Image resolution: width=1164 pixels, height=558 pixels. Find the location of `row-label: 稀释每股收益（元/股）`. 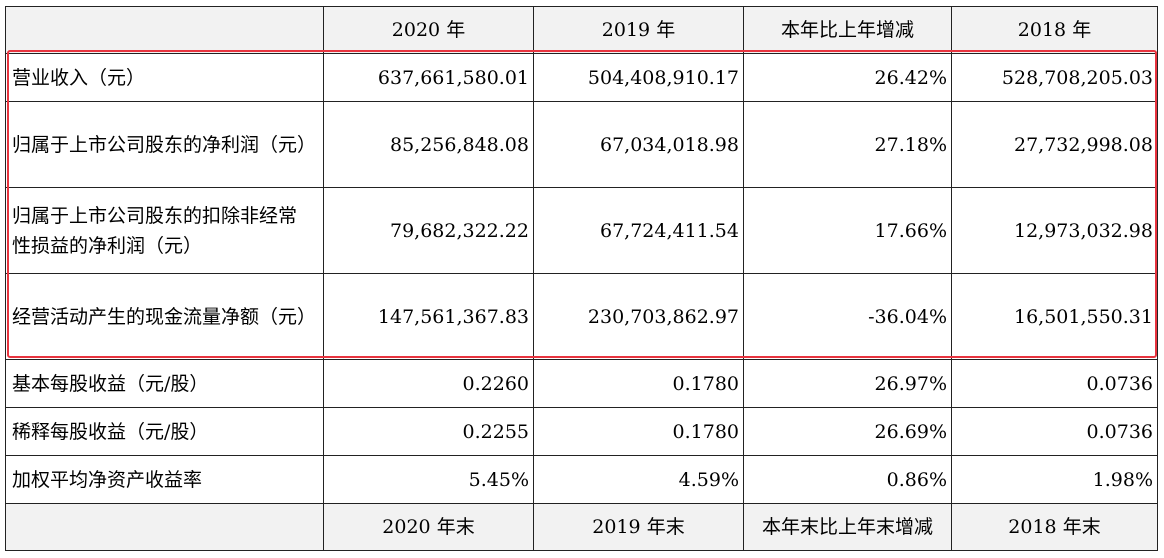

row-label: 稀释每股收益（元/股） is located at coordinates (164, 431).